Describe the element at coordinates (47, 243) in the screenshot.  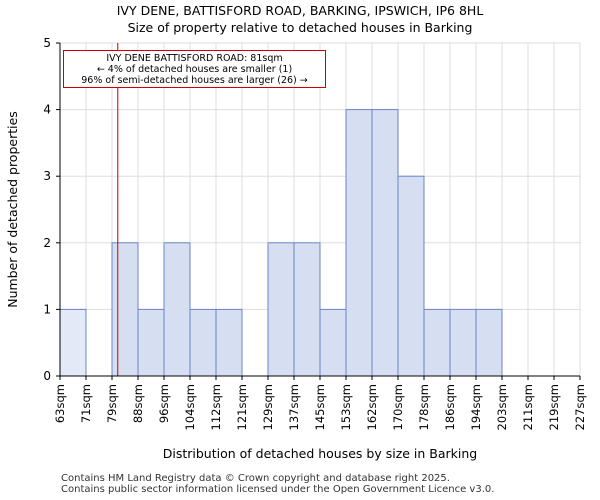
I see `y-tick-label: 2` at that location.